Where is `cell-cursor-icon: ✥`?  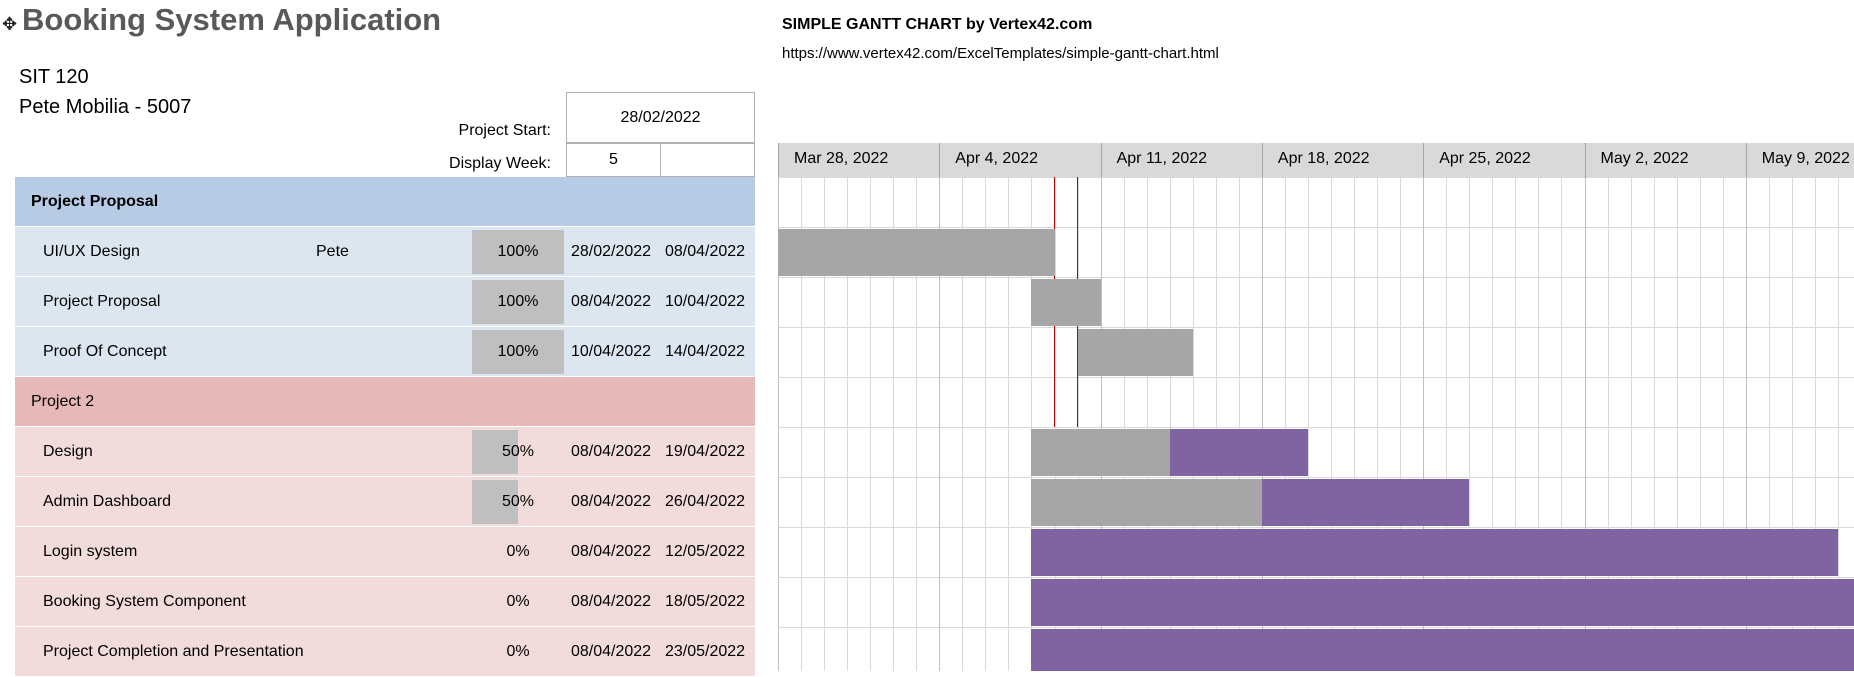
cell-cursor-icon: ✥ is located at coordinates (10, 24).